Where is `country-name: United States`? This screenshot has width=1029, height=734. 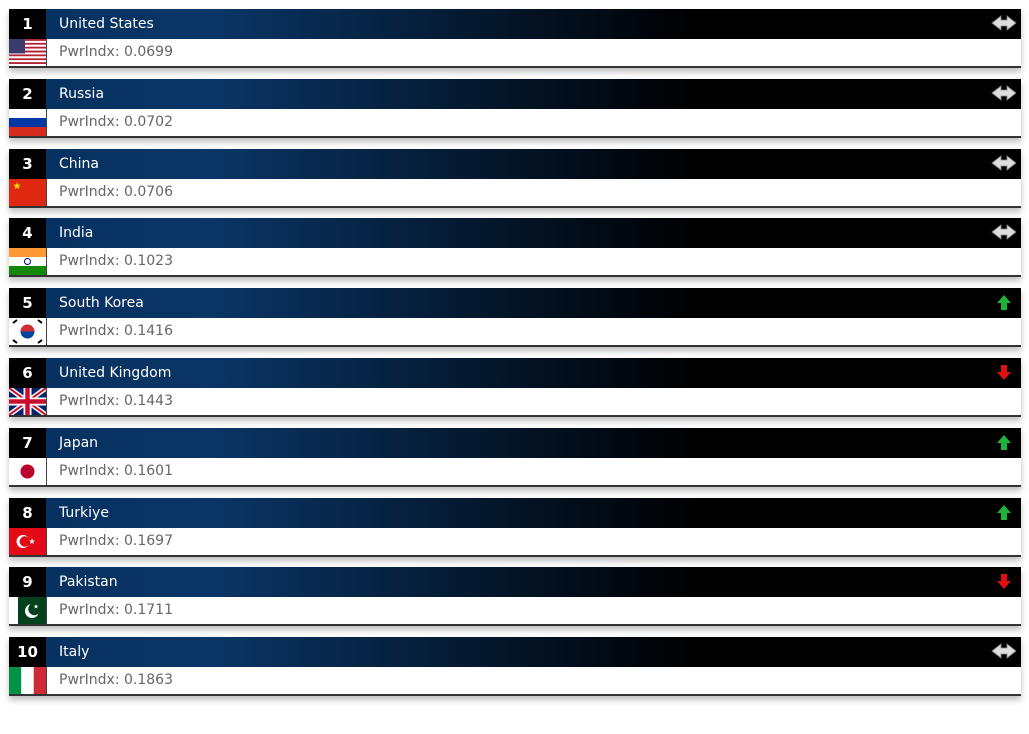
country-name: United States is located at coordinates (106, 24).